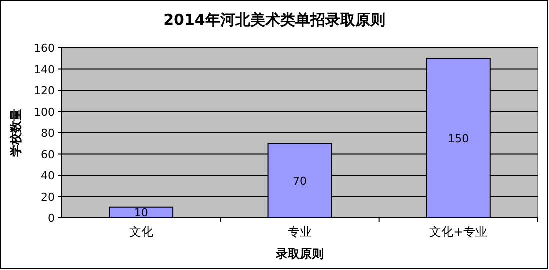 The image size is (549, 270). I want to click on y-tick-label: 20, so click(48, 197).